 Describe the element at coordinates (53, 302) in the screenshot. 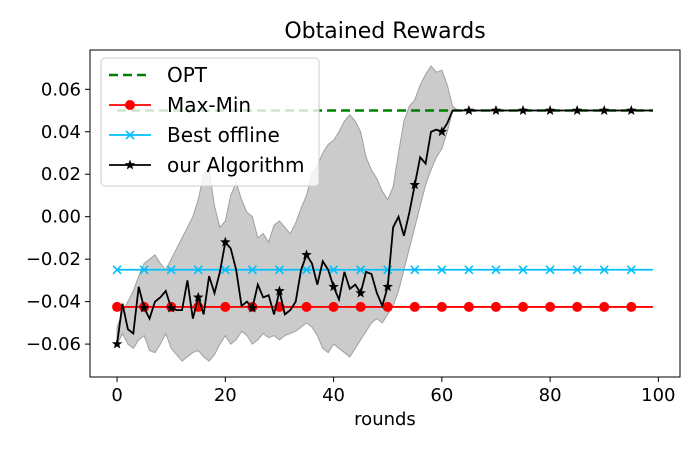

I see `y-tick-label: −0.04` at that location.